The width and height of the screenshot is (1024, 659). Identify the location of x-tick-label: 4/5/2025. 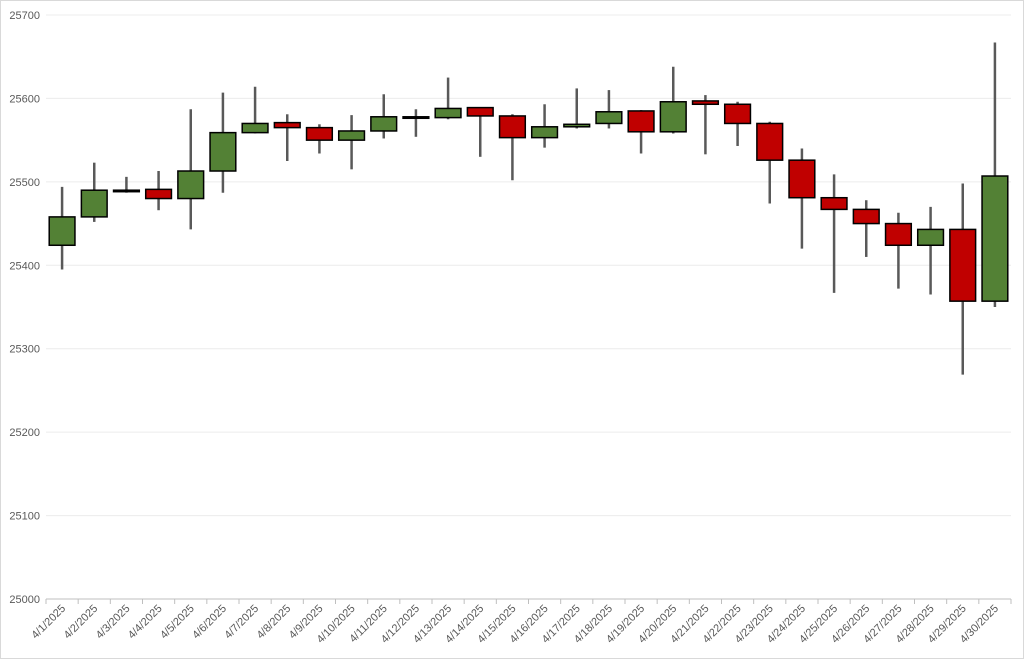
(177, 622).